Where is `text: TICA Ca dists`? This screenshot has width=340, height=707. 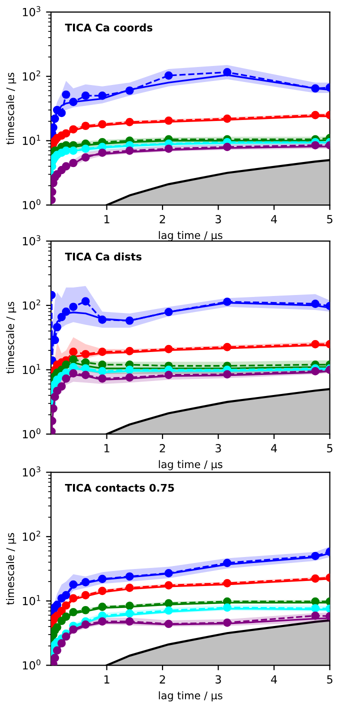 text: TICA Ca dists is located at coordinates (103, 256).